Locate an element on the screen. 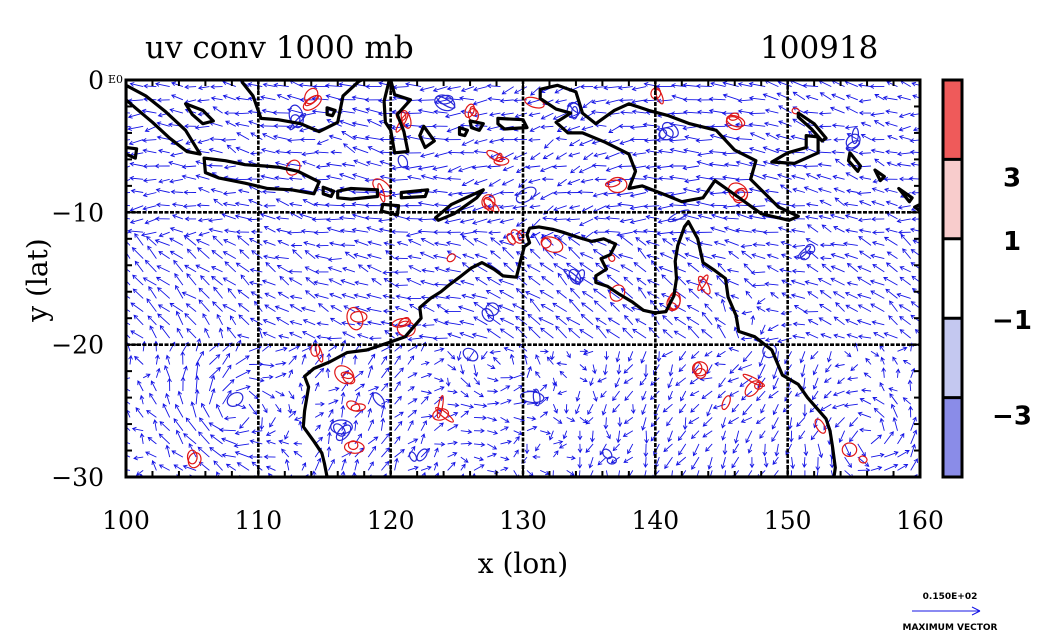 The height and width of the screenshot is (637, 1056). x-axis-label: x (lon) is located at coordinates (523, 563).